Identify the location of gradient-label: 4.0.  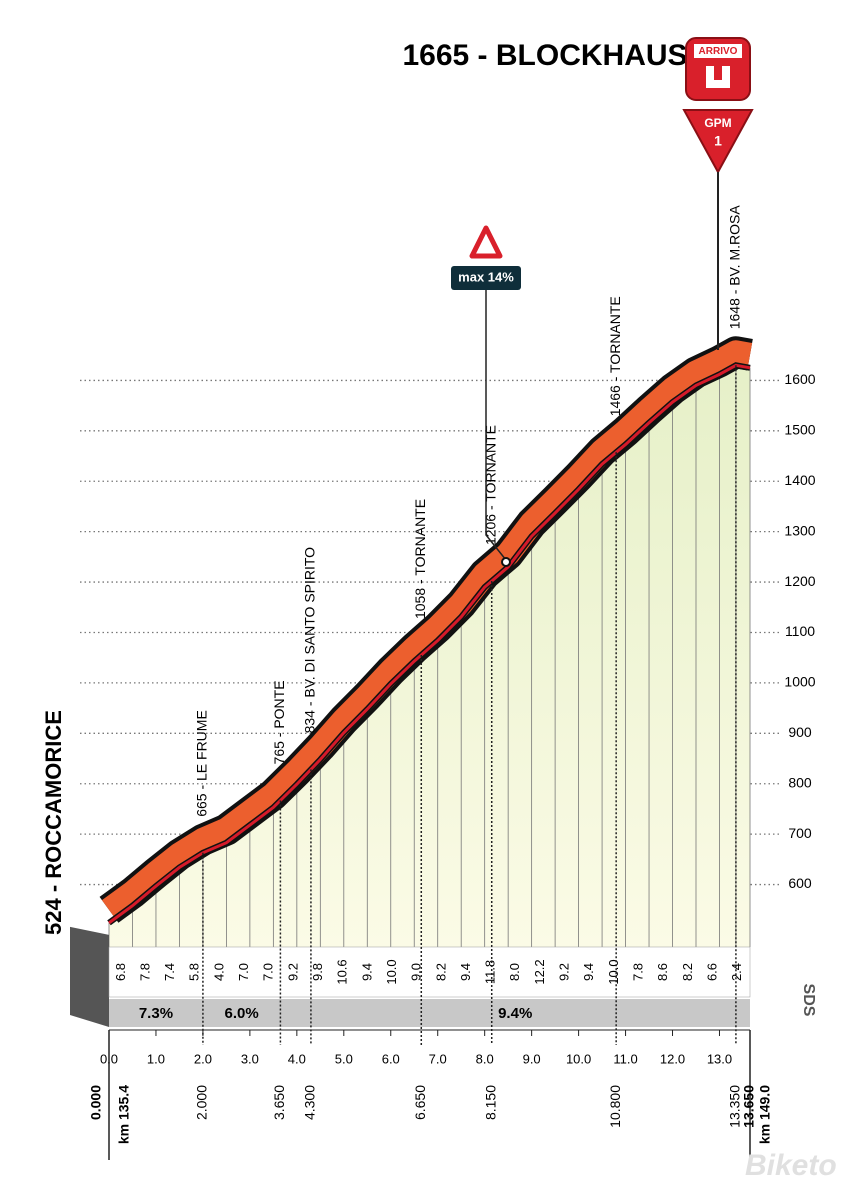
(218, 972).